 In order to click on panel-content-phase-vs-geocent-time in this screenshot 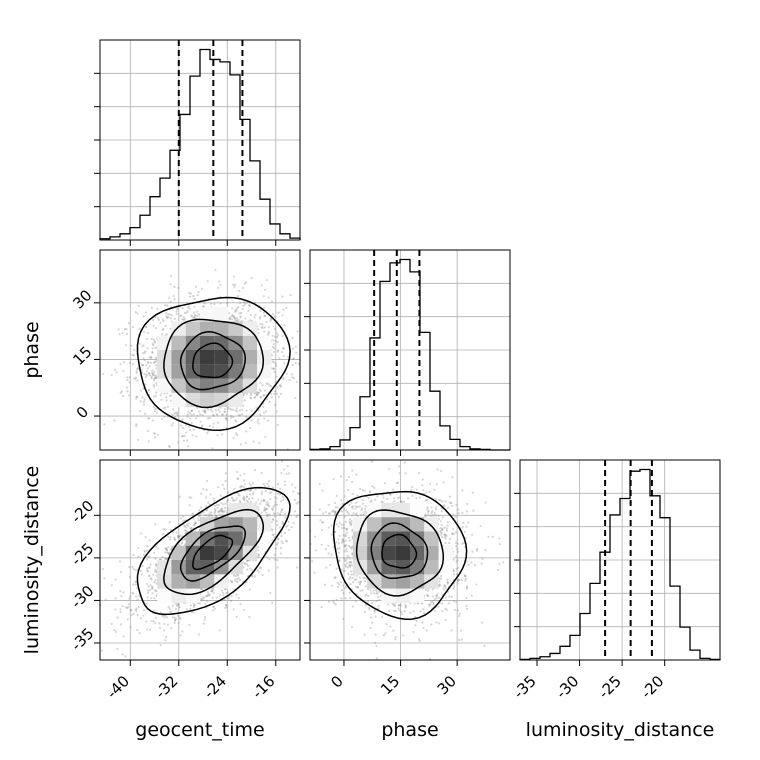, I will do `click(201, 367)`.